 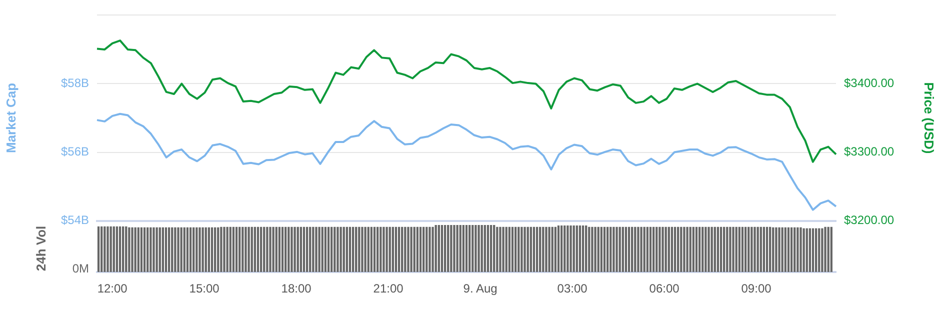 I want to click on y-axis-title: Market Cap, so click(x=10, y=118).